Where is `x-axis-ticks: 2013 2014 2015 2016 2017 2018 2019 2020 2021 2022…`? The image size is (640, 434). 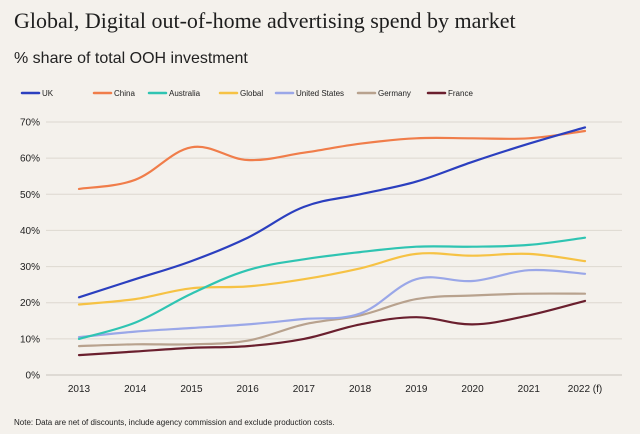
x-axis-ticks: 2013 2014 2015 2016 2017 2018 2019 2020 2021 2022… is located at coordinates (335, 389).